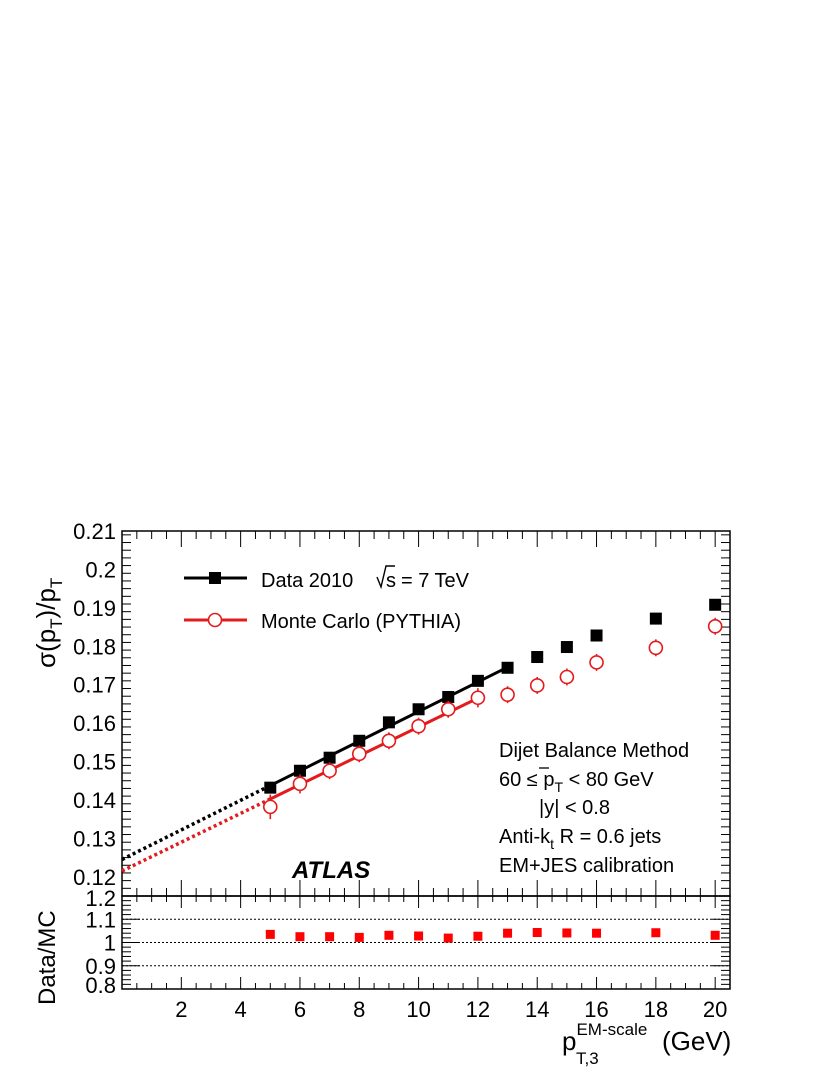  I want to click on x-tick-label: 8, so click(359, 1009).